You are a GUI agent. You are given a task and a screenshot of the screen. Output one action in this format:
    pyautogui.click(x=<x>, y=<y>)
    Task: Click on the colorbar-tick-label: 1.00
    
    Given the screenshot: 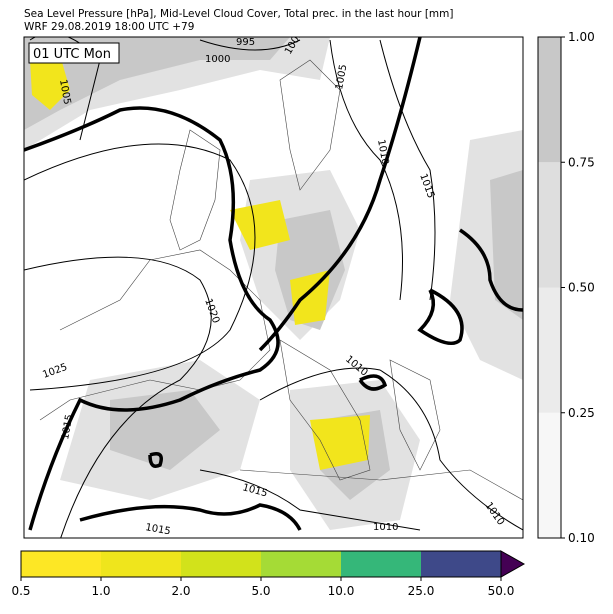 What is the action you would take?
    pyautogui.click(x=581, y=37)
    